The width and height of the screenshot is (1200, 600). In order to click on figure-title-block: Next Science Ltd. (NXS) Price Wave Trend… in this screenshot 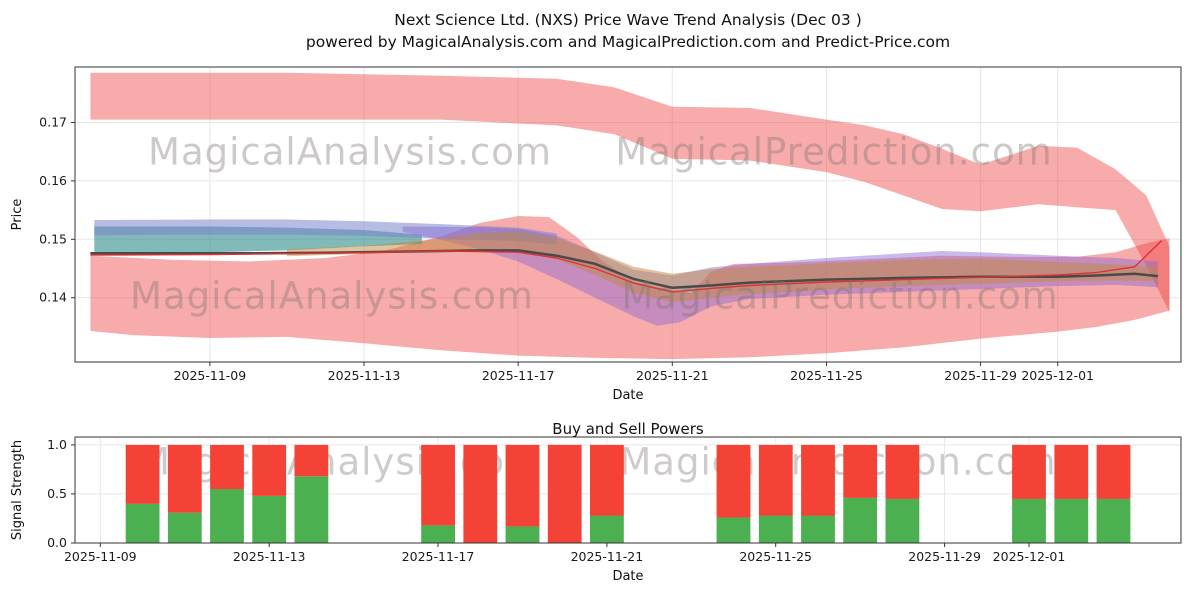, I will do `click(628, 31)`.